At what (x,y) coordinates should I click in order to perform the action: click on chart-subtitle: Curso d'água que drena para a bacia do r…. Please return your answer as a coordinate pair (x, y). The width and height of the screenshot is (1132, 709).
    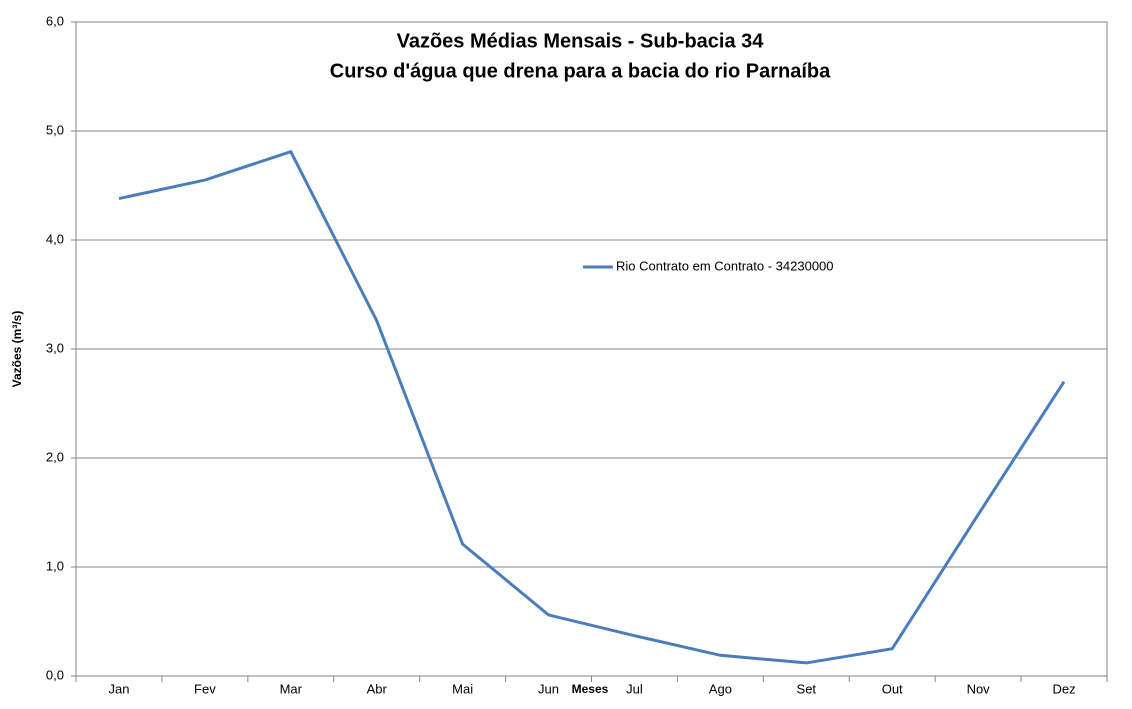
    Looking at the image, I should click on (580, 71).